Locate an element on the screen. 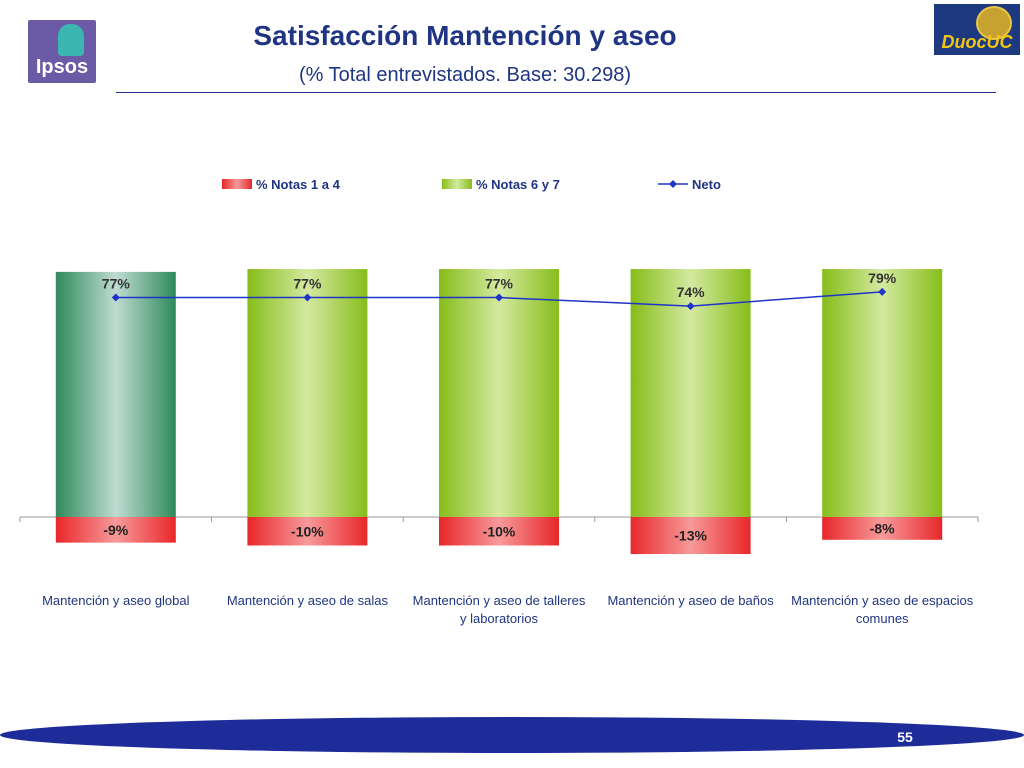 The height and width of the screenshot is (768, 1024). legend-marker is located at coordinates (673, 184).